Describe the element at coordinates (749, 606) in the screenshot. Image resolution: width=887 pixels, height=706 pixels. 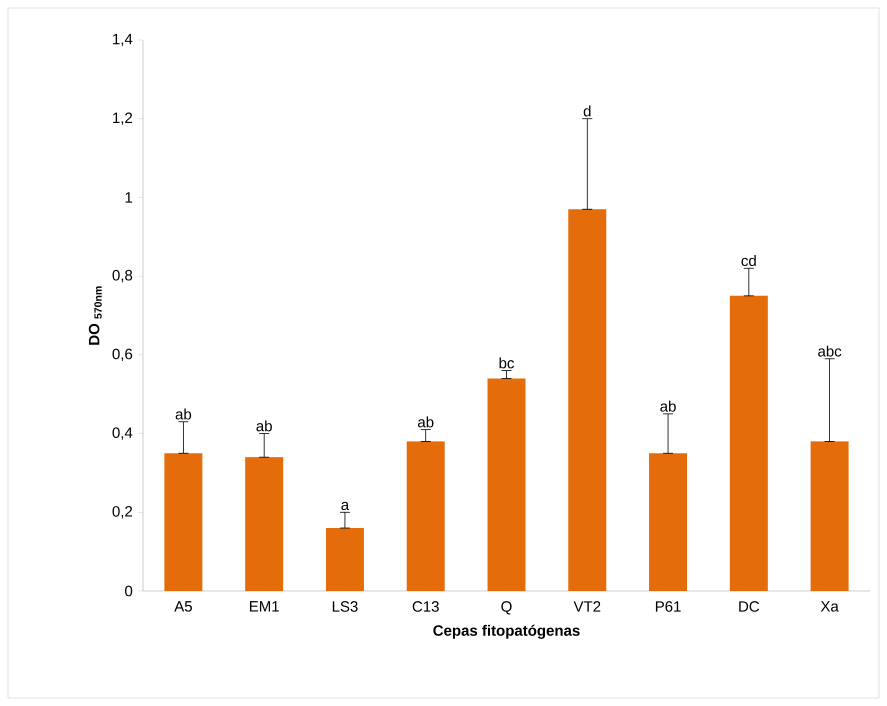
I see `x-tick-label: DC` at that location.